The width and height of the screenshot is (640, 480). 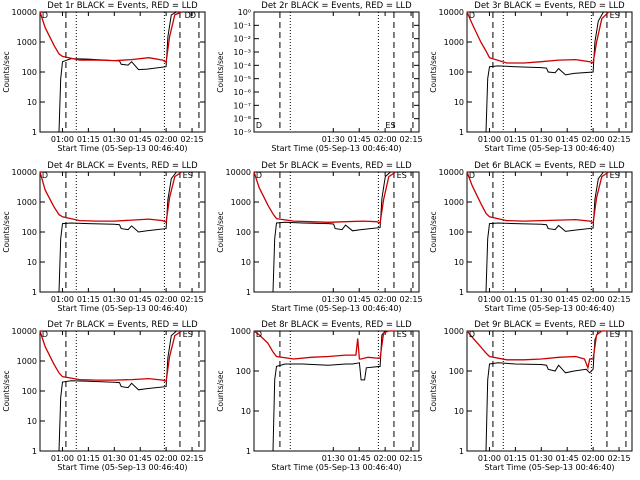 What do you see at coordinates (242, 65) in the screenshot?
I see `y-tick-label: 10⁻⁴` at bounding box center [242, 65].